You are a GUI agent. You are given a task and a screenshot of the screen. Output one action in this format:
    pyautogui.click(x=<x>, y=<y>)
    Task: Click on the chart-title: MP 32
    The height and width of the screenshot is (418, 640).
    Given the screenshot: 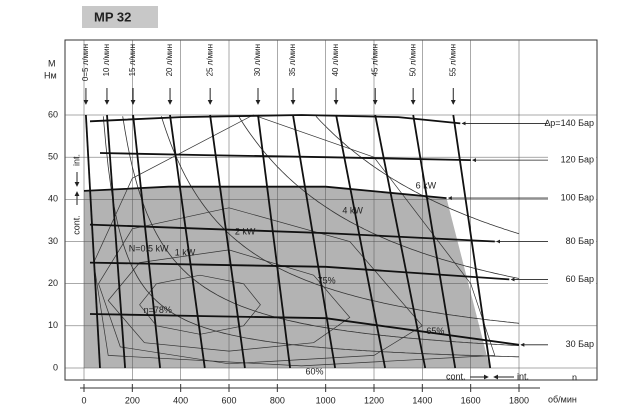 What is the action you would take?
    pyautogui.click(x=112, y=16)
    